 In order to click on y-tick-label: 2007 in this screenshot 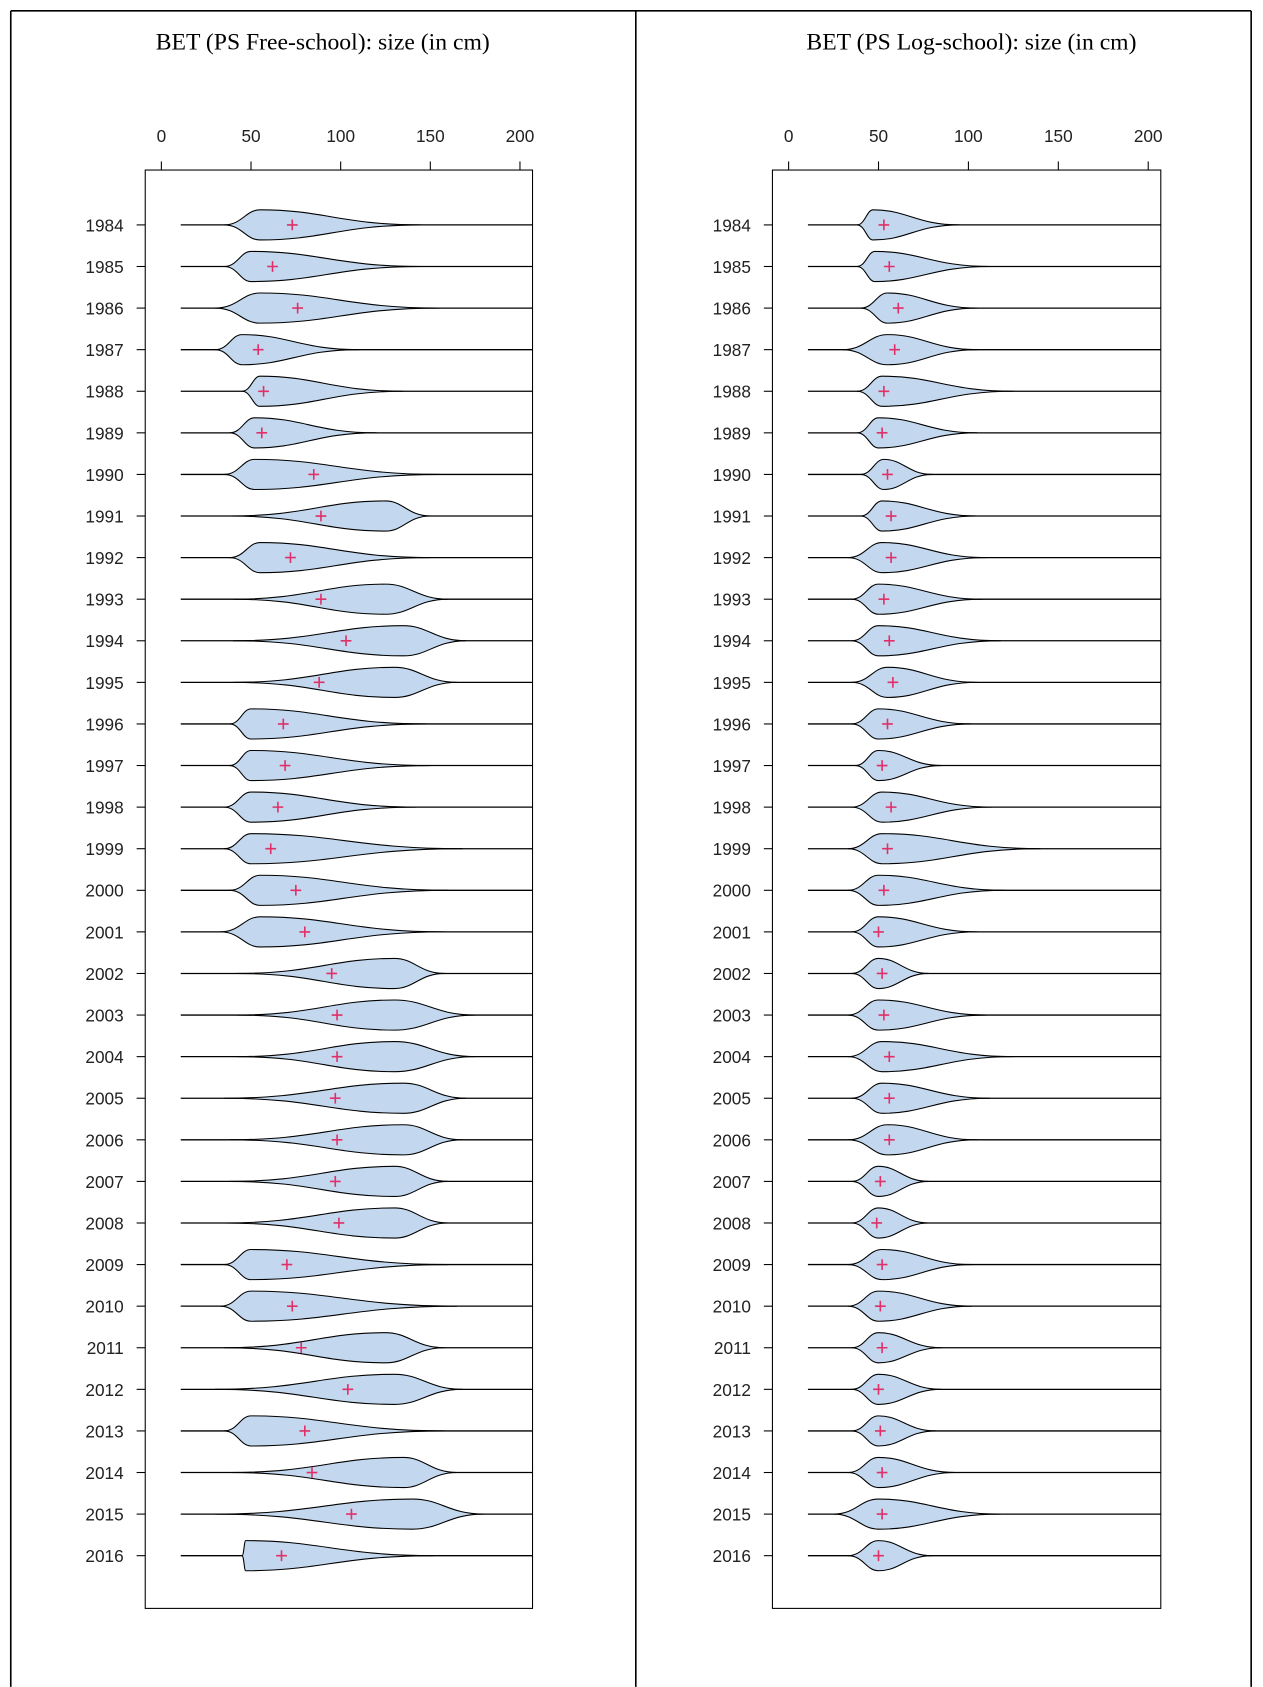, I will do `click(104, 1182)`.